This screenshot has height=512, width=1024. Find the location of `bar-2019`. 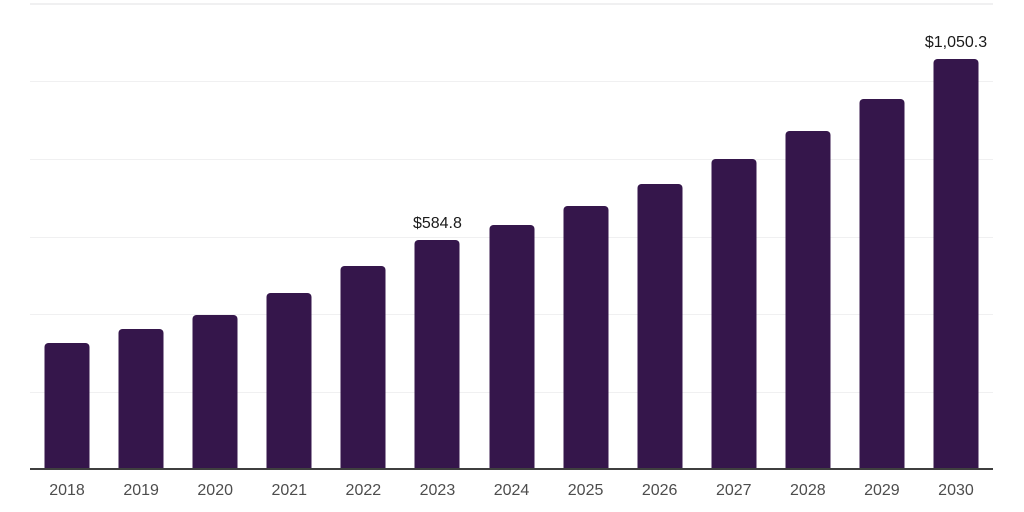

bar-2019 is located at coordinates (141, 398).